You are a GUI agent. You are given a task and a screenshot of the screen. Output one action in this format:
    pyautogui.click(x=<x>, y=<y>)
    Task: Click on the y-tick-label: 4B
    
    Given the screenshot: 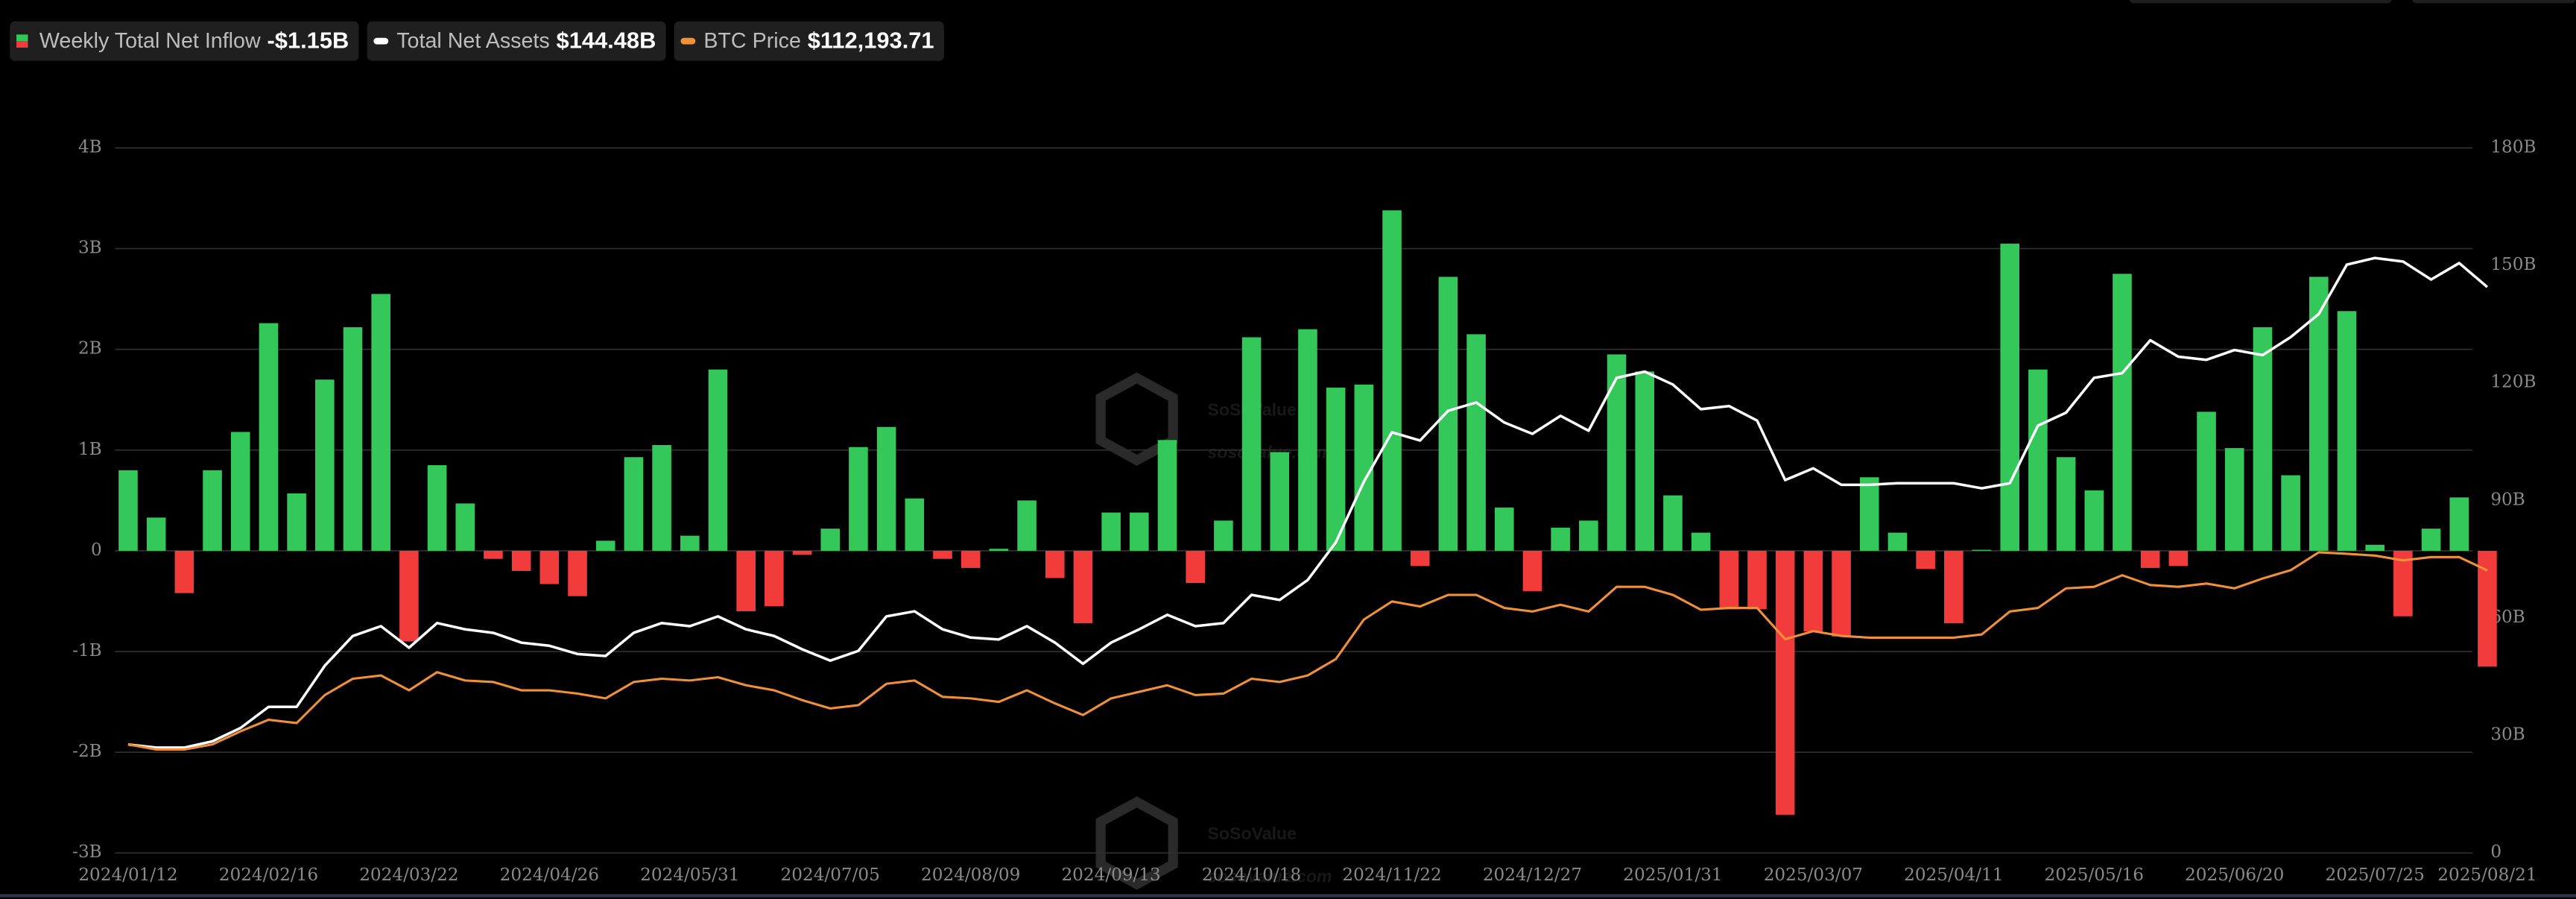 What is the action you would take?
    pyautogui.click(x=90, y=147)
    